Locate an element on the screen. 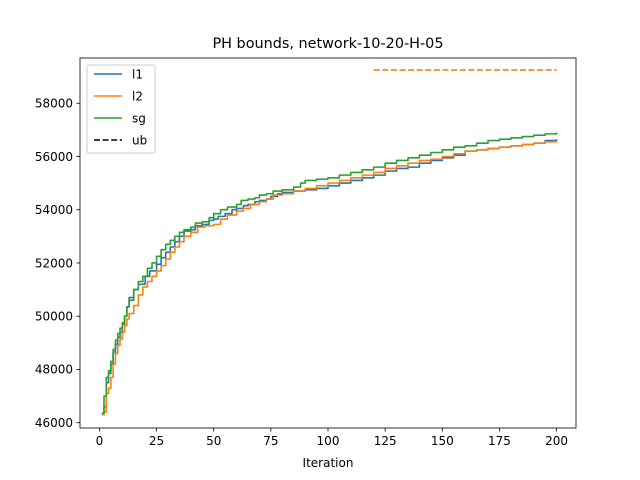  y-tick-label: 50000 is located at coordinates (54, 317).